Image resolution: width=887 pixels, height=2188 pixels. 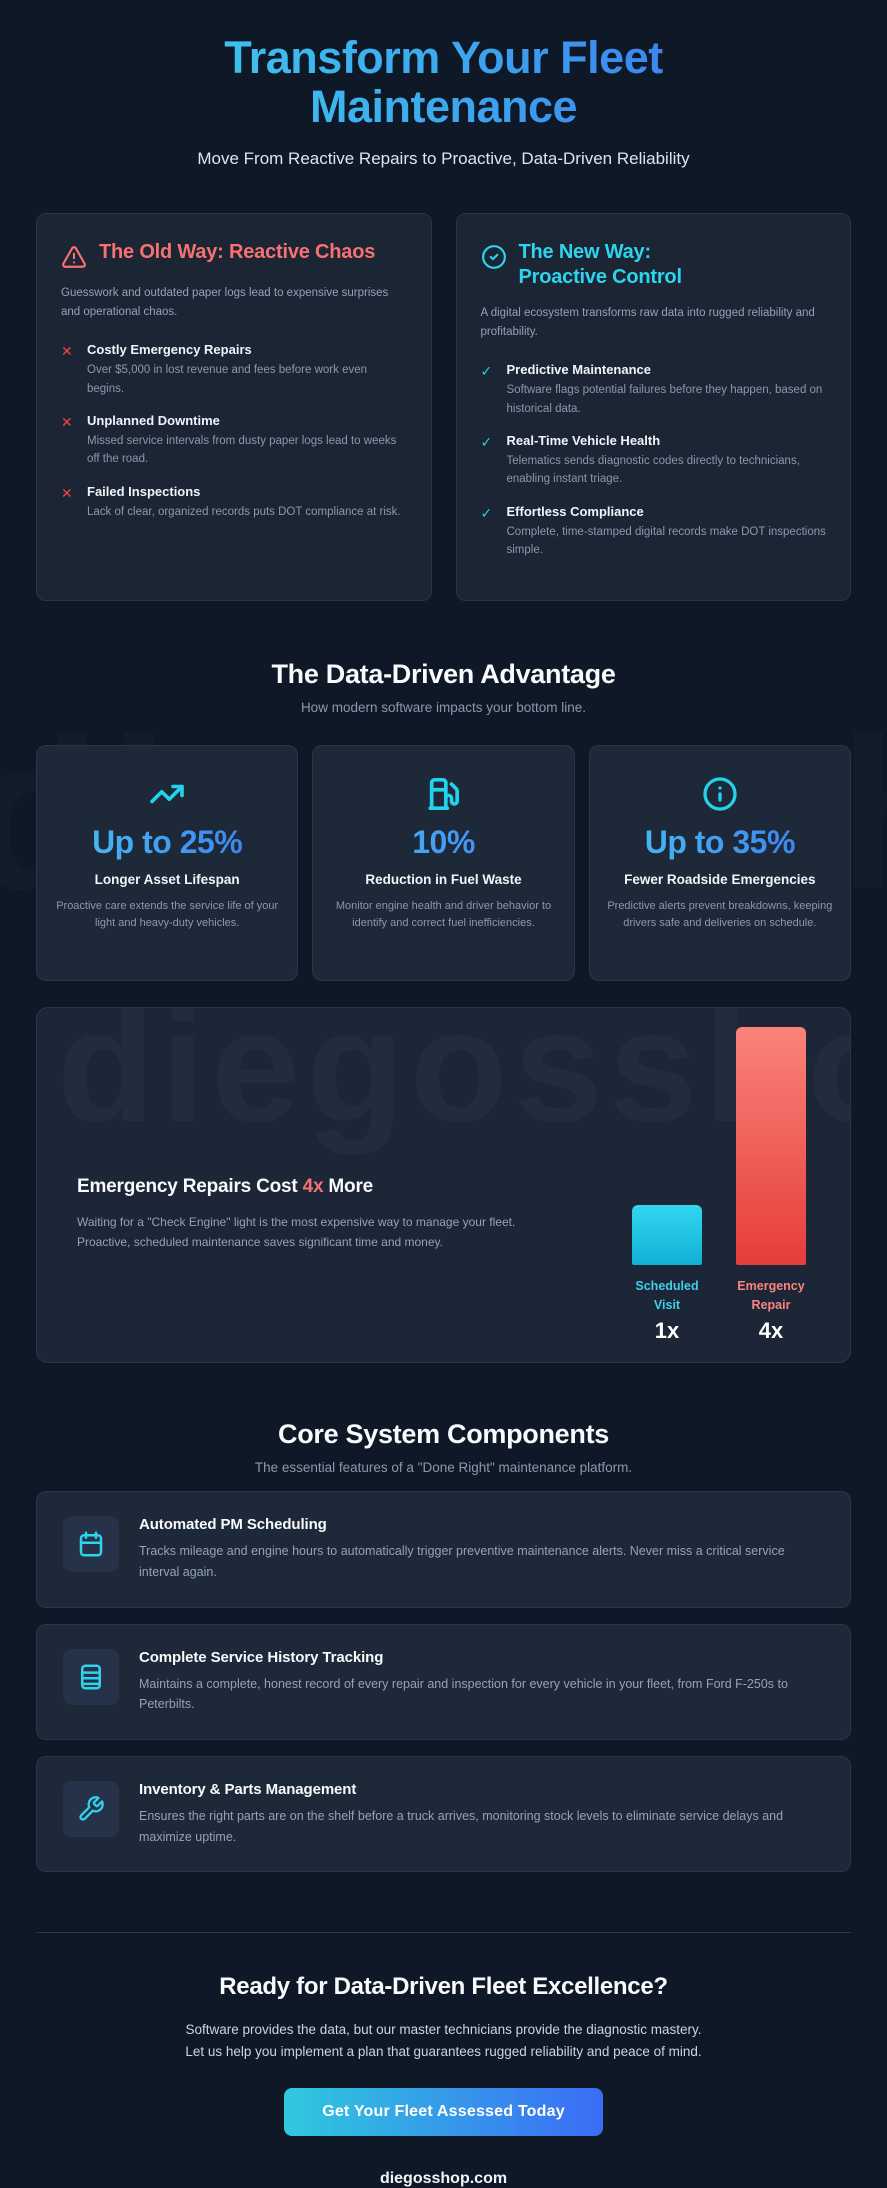 I want to click on components-section-title: Core System Components, so click(x=443, y=1434).